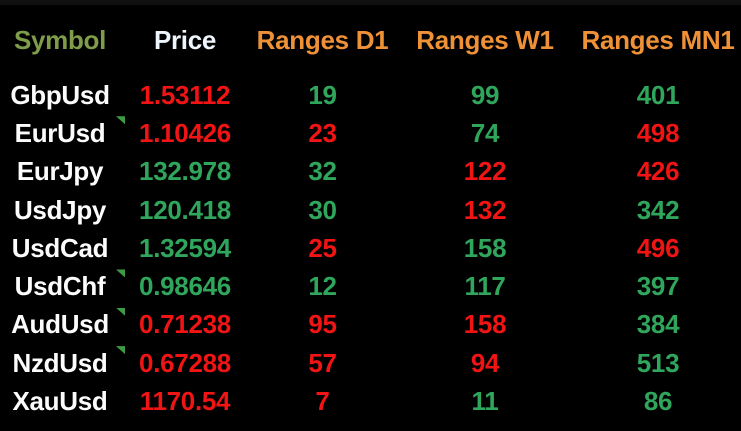 The height and width of the screenshot is (431, 741). I want to click on table-row: NzdUsd 0.67288 57 94 513, so click(370, 363).